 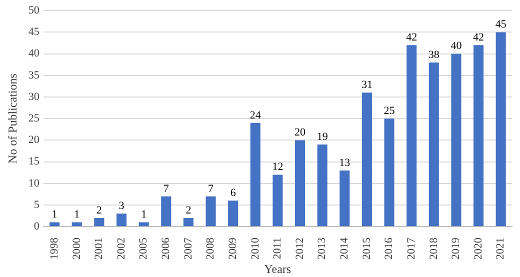 I want to click on x-tick-label: 2021, so click(x=500, y=249).